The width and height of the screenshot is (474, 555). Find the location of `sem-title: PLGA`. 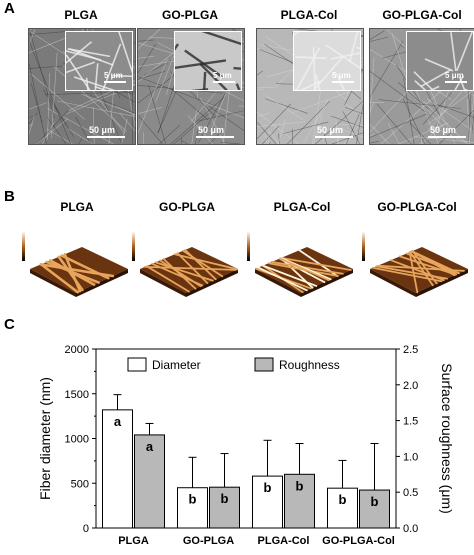

sem-title: PLGA is located at coordinates (81, 15).